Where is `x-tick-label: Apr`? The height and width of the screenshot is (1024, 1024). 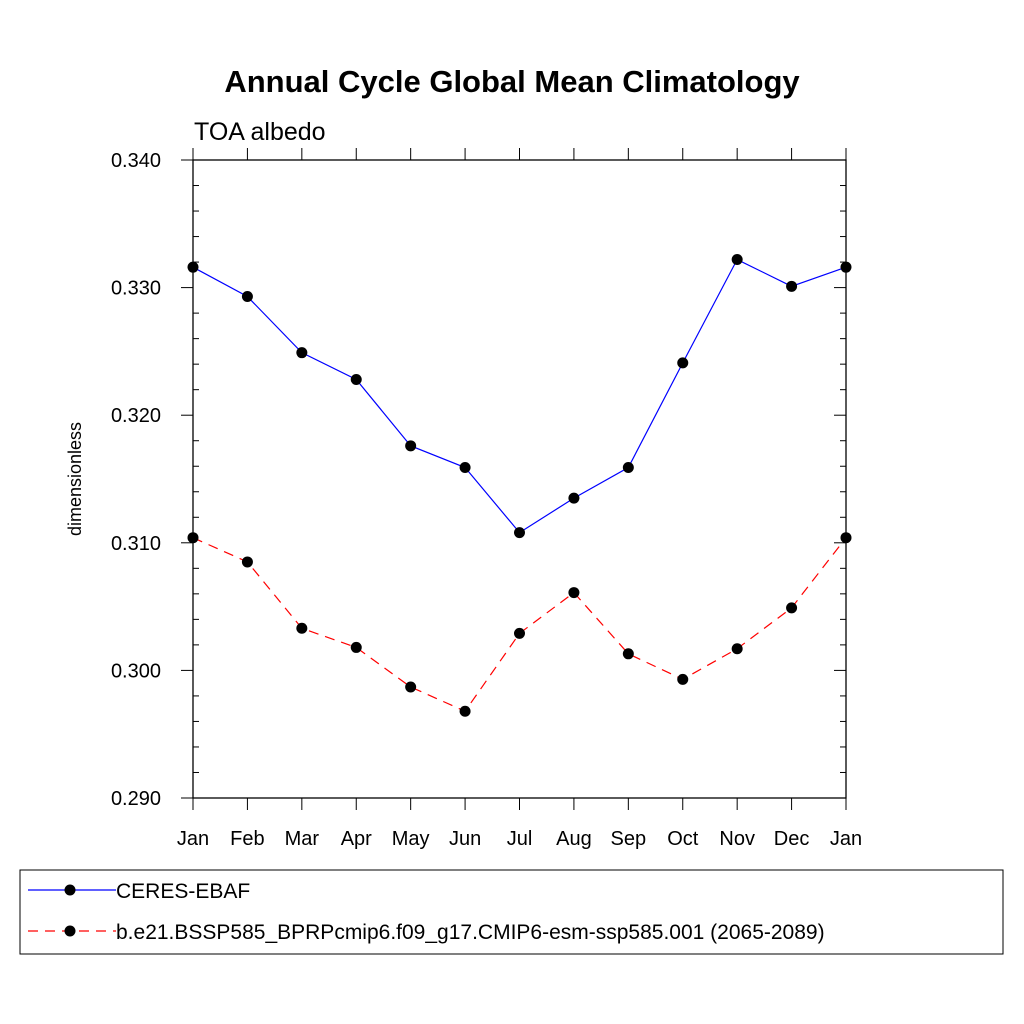
x-tick-label: Apr is located at coordinates (356, 839).